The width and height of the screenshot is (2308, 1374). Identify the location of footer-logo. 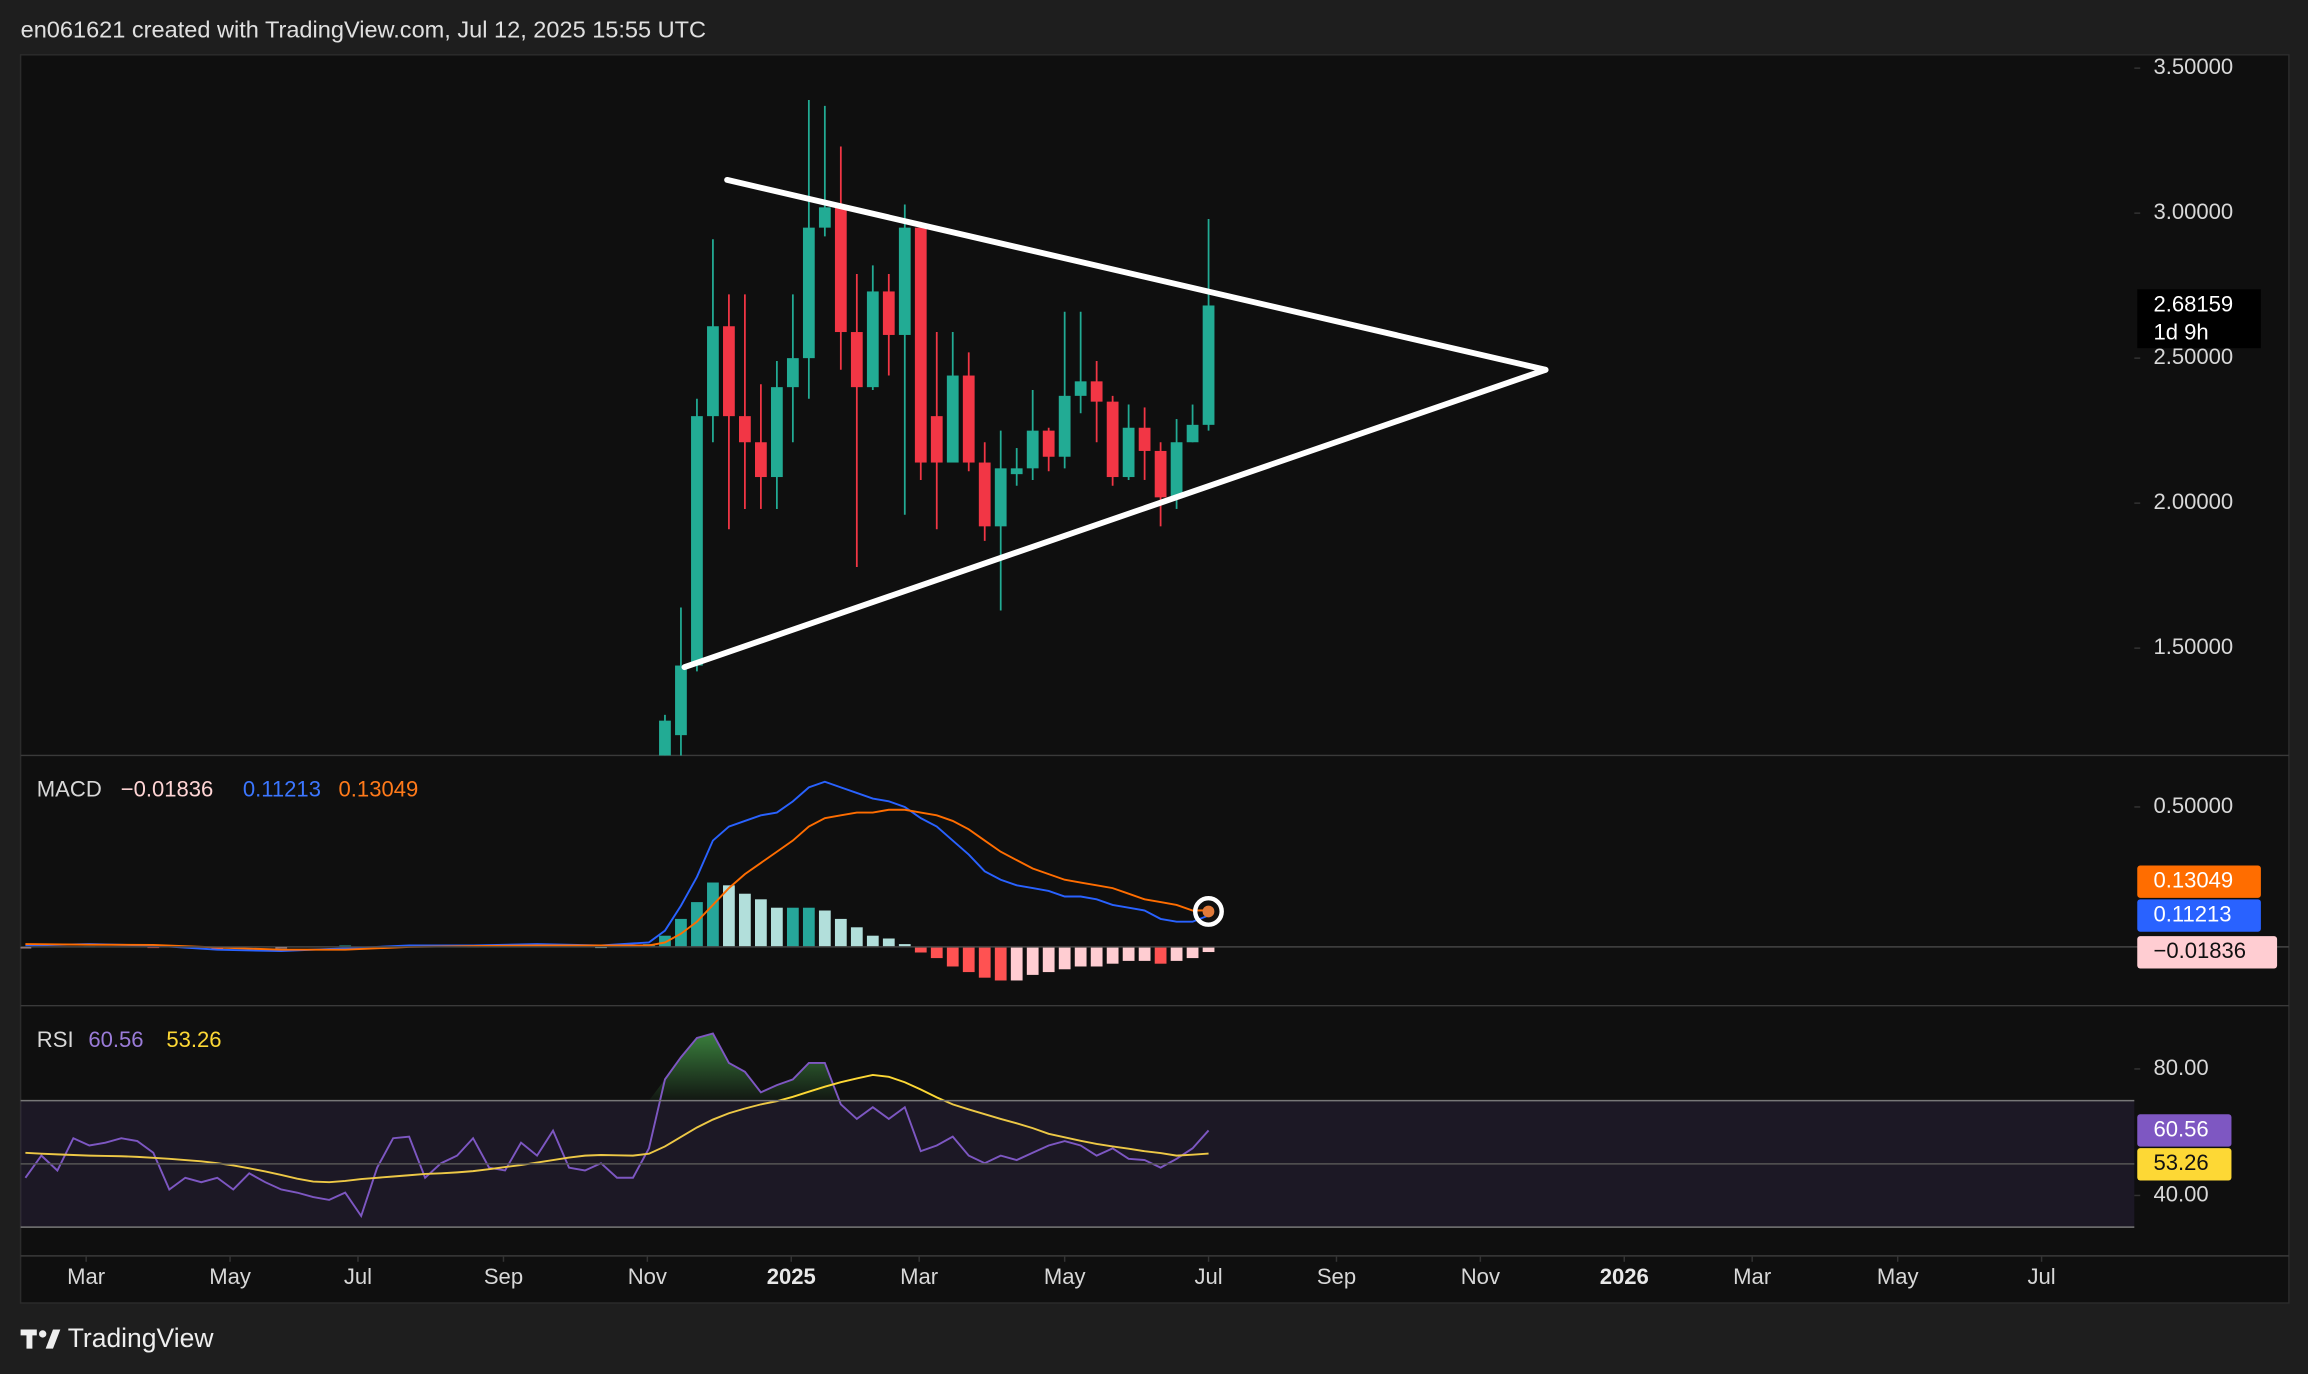
(40, 1339).